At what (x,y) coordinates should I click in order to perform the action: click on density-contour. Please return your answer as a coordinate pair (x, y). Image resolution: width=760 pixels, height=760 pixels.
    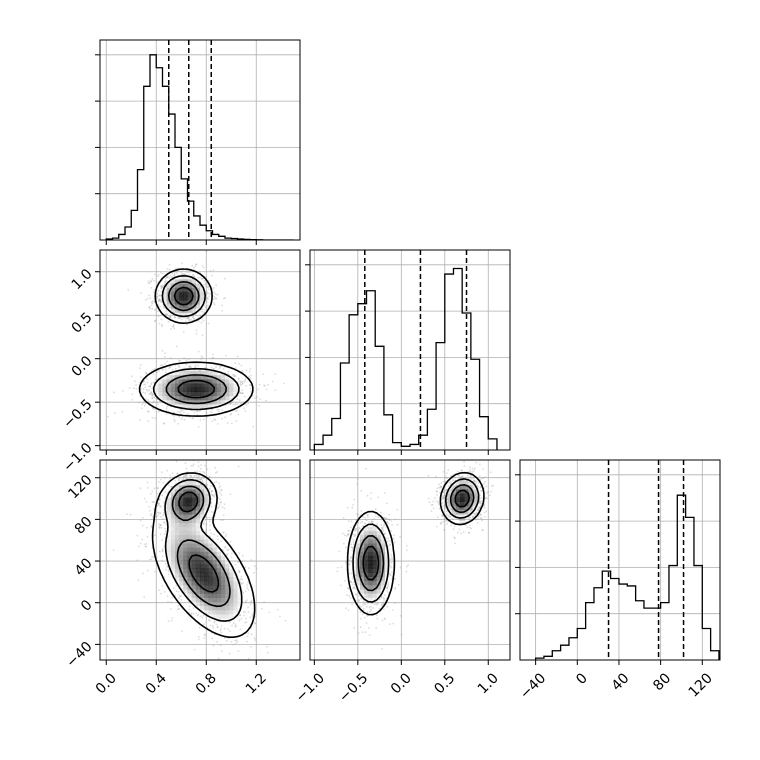
    Looking at the image, I should click on (196, 343).